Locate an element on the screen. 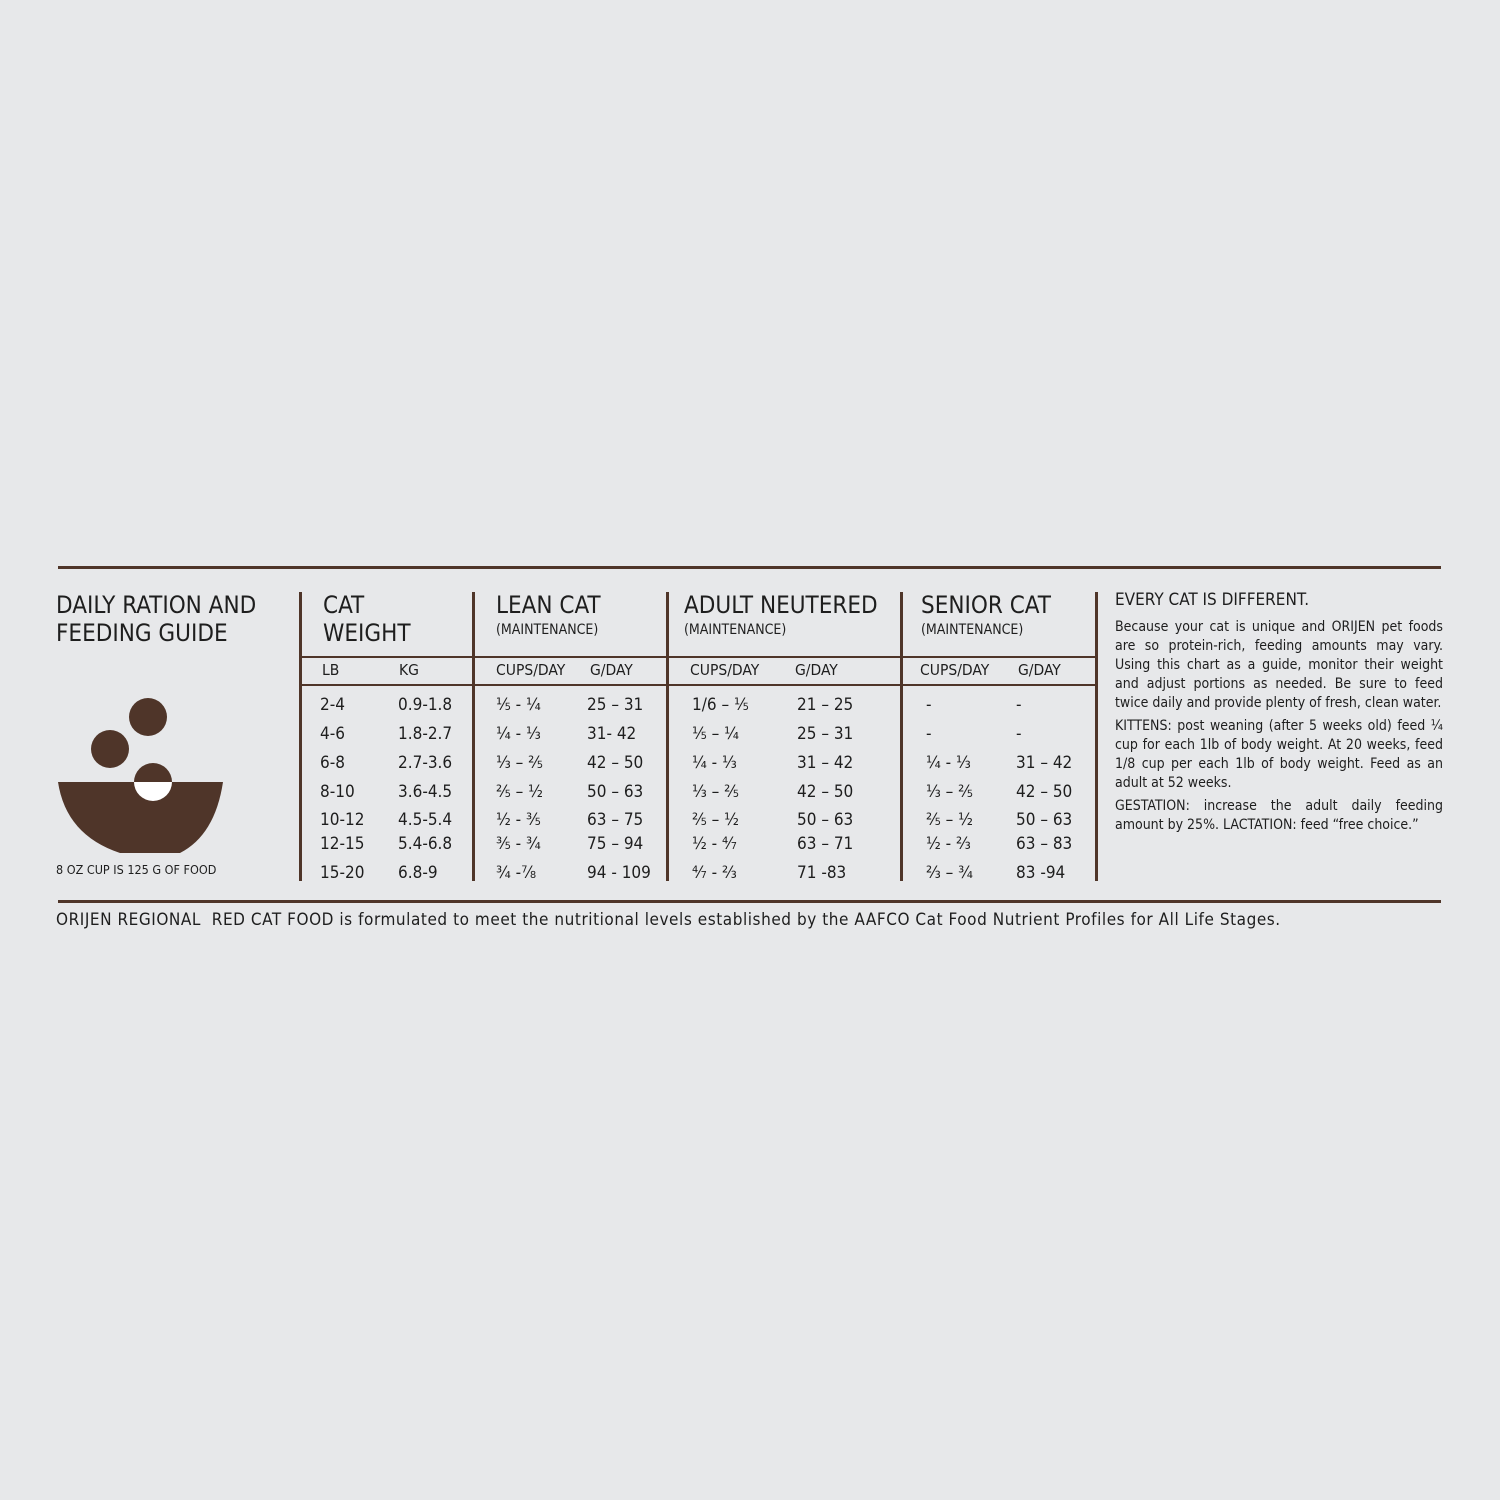 This screenshot has width=1500, height=1500. cell-adult-cups: ¼ - ⅓ is located at coordinates (714, 763).